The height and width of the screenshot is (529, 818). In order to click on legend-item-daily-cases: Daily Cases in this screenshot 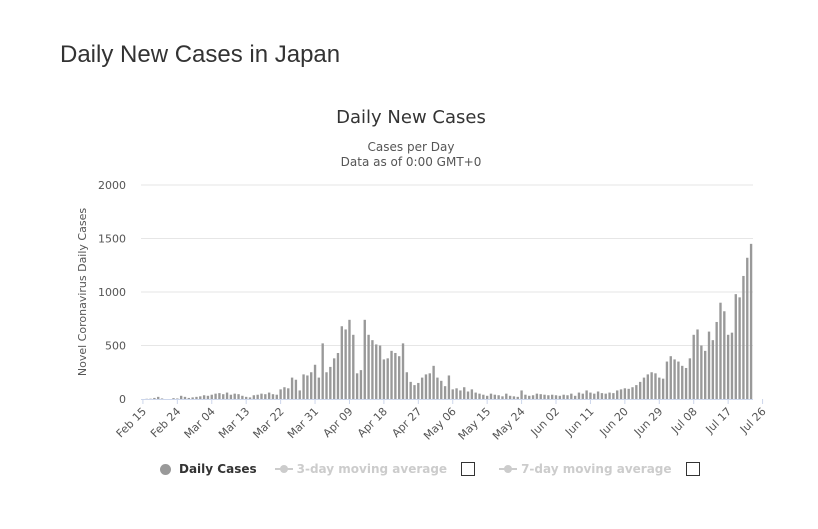, I will do `click(208, 469)`.